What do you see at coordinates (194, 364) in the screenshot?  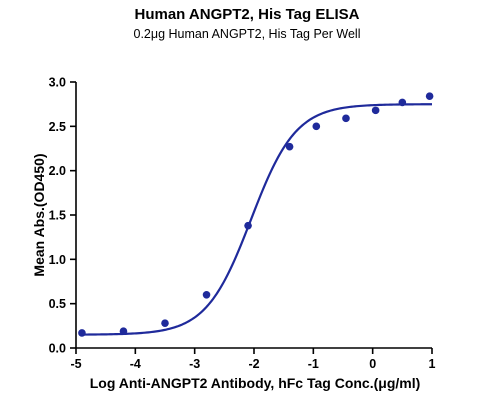 I see `x-tick-label: -3` at bounding box center [194, 364].